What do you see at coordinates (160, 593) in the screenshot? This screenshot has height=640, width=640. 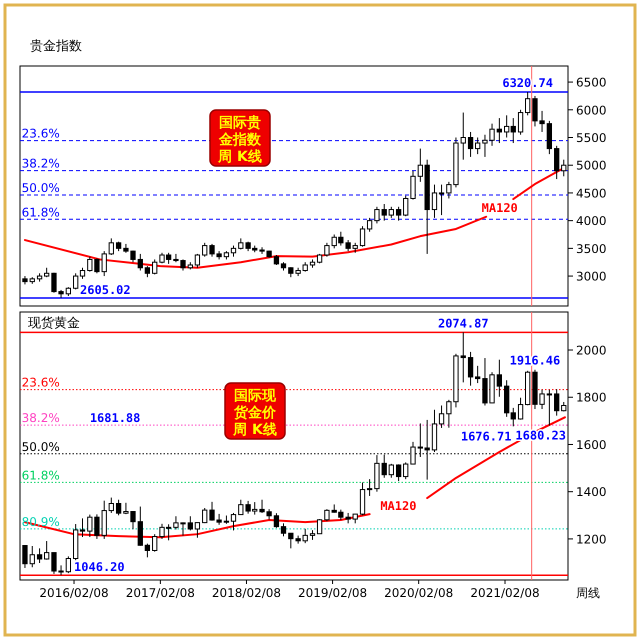 I see `x-tick-label: 2017/02/08` at bounding box center [160, 593].